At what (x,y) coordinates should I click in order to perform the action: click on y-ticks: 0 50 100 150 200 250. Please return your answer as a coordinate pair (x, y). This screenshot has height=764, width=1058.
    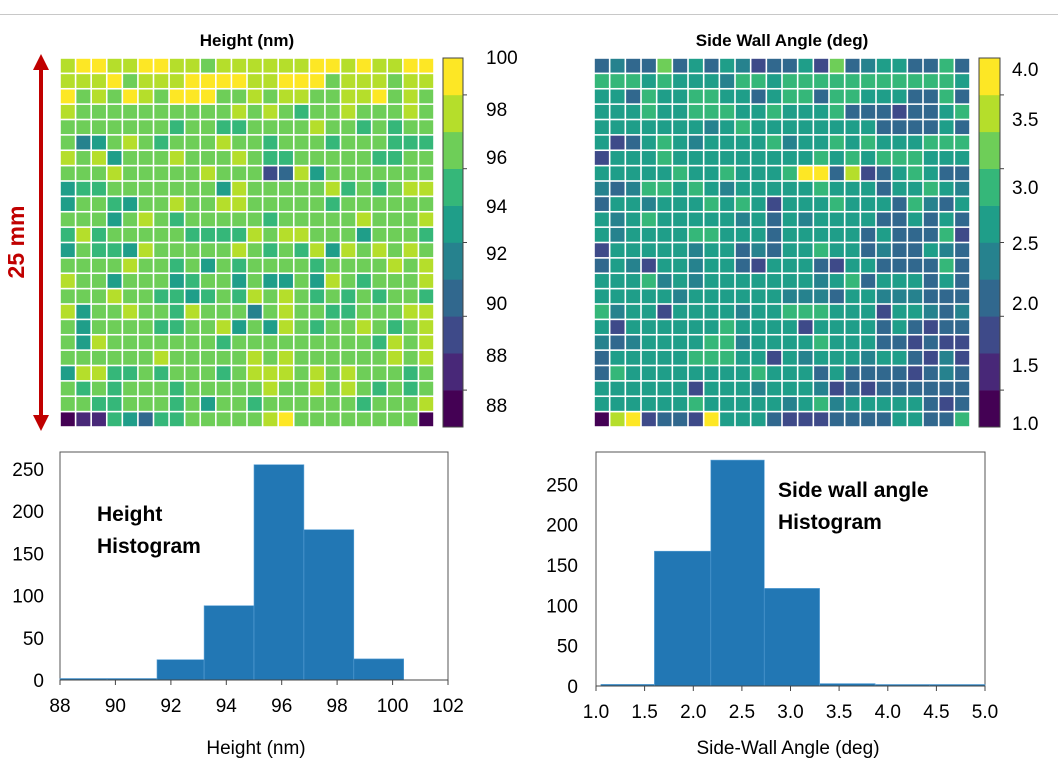
    Looking at the image, I should click on (562, 586).